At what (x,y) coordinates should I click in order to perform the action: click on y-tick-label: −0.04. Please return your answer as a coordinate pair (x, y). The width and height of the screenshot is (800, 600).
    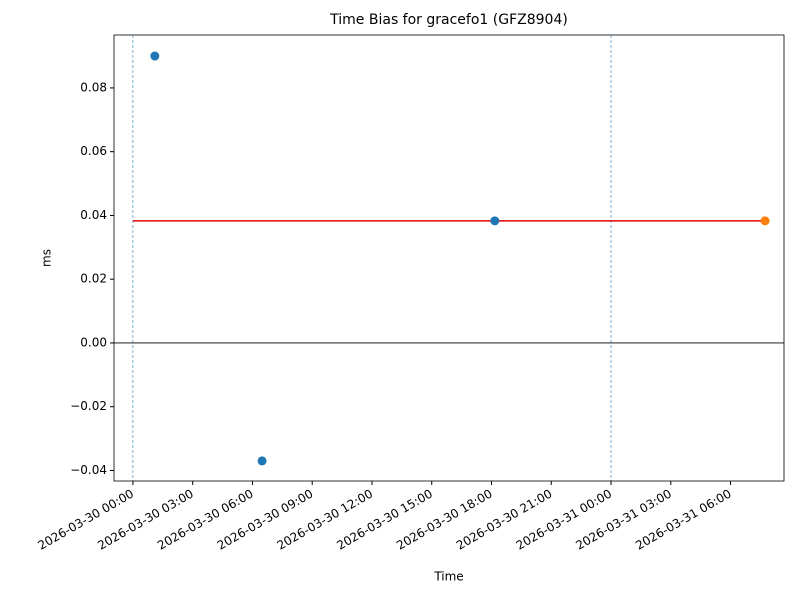
    Looking at the image, I should click on (88, 470).